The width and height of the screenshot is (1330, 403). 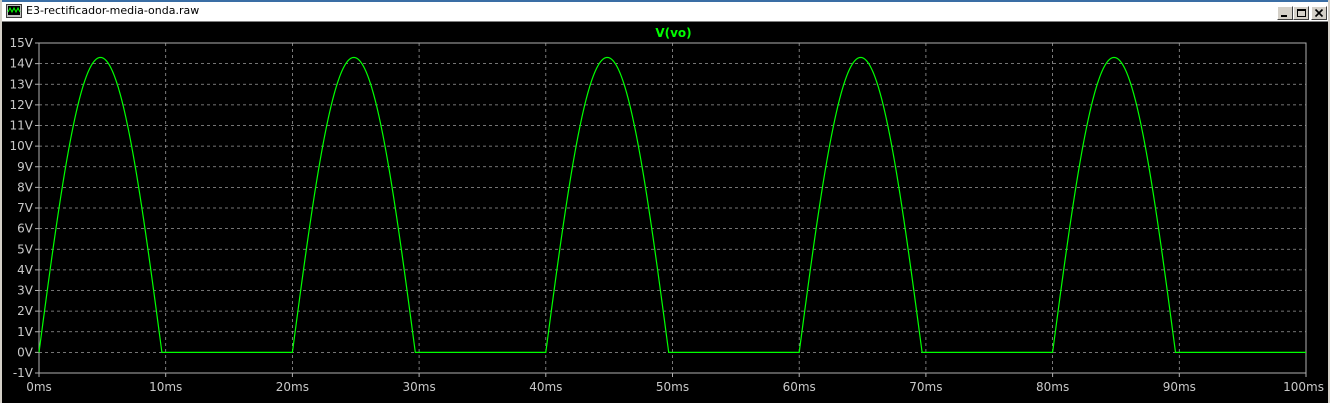 What do you see at coordinates (1284, 16) in the screenshot?
I see `minimize-icon` at bounding box center [1284, 16].